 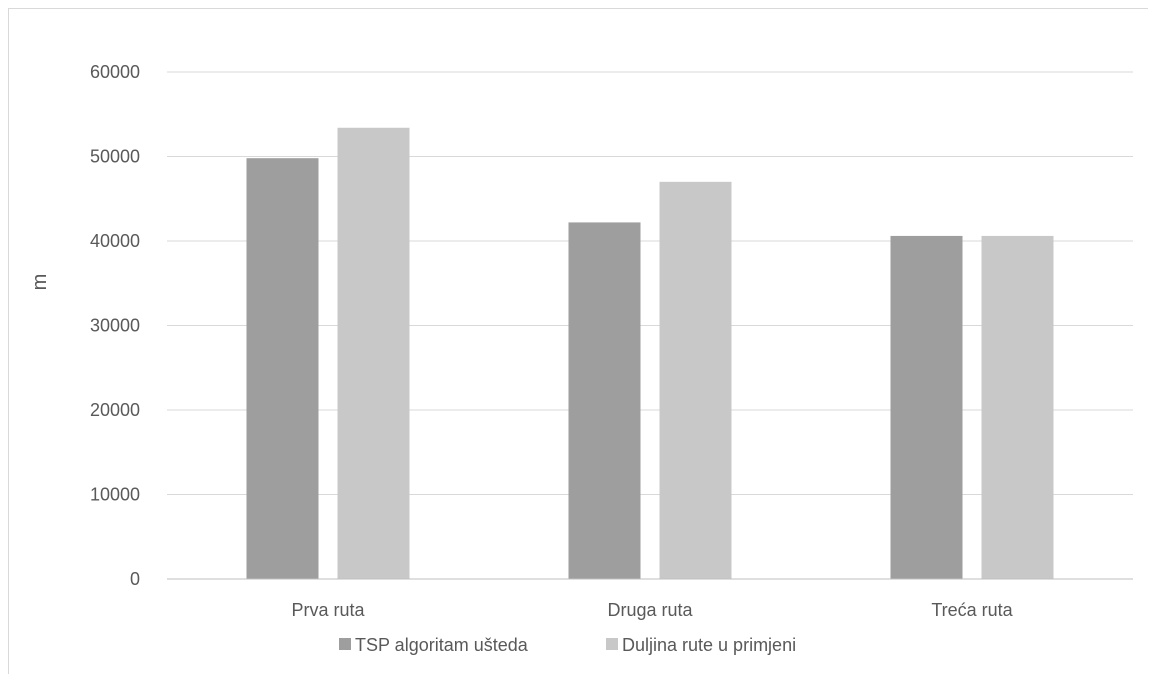 What do you see at coordinates (135, 579) in the screenshot?
I see `y-tick-label: 0` at bounding box center [135, 579].